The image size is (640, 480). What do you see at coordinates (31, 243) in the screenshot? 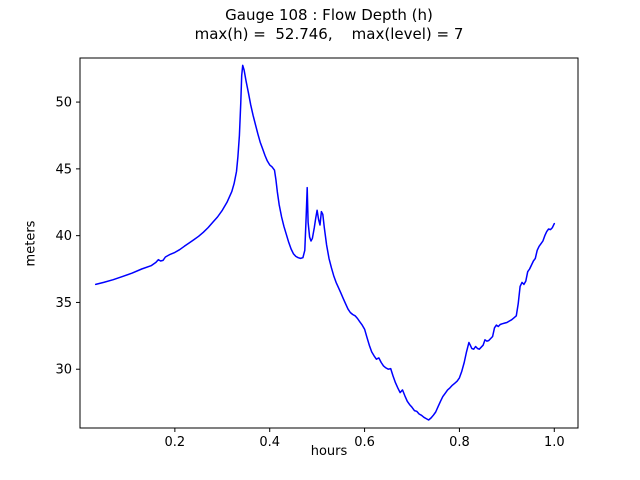
I see `y-axis-label: meters` at bounding box center [31, 243].